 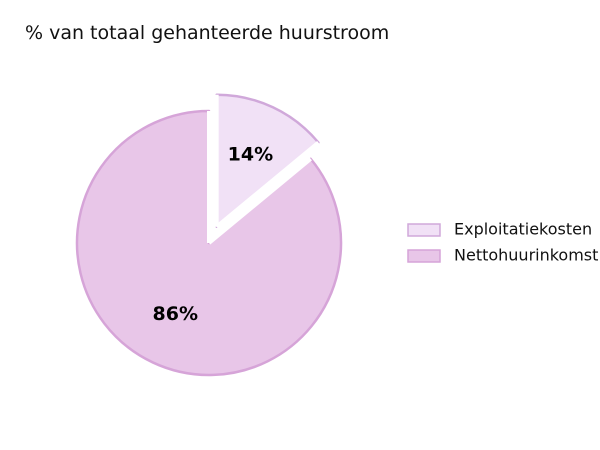 What do you see at coordinates (523, 229) in the screenshot?
I see `legend-label-exploitatiekosten: Exploitatiekosten` at bounding box center [523, 229].